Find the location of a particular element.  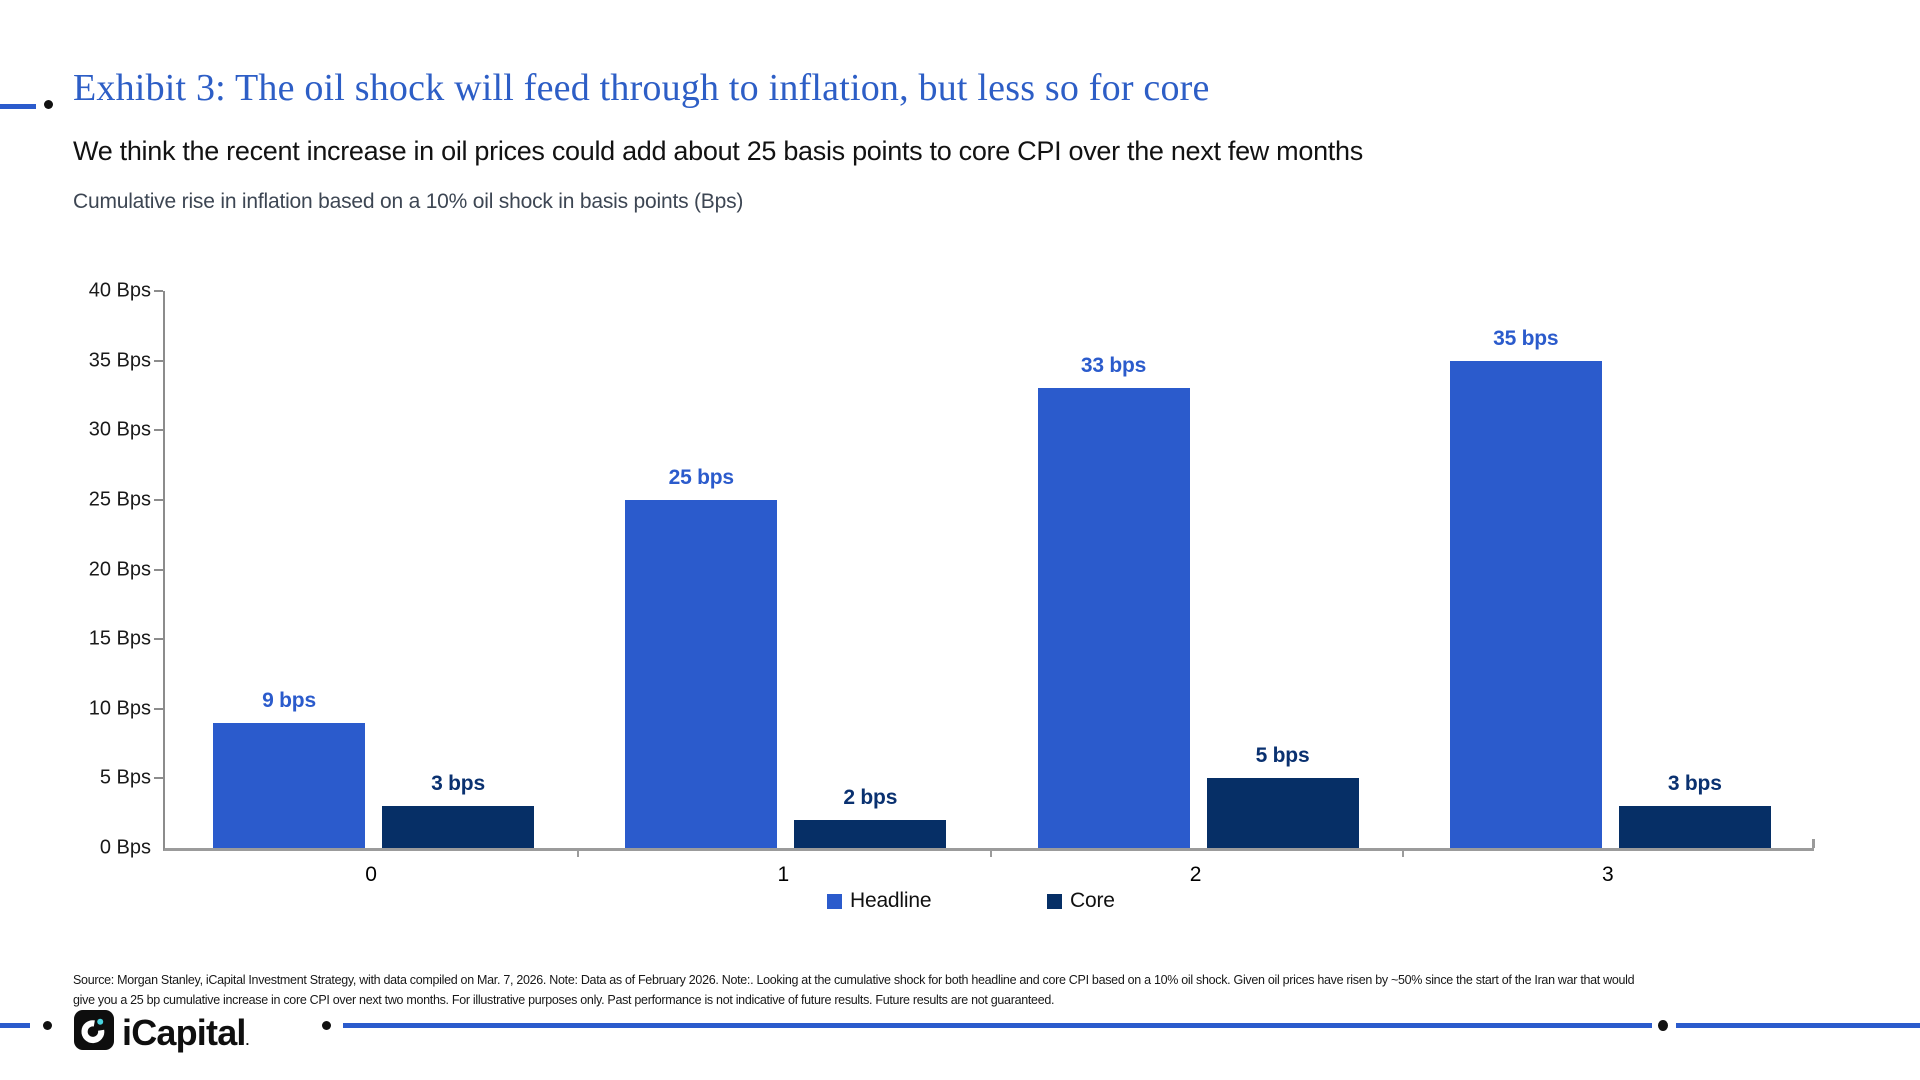

icapital-logo-icon is located at coordinates (94, 1030).